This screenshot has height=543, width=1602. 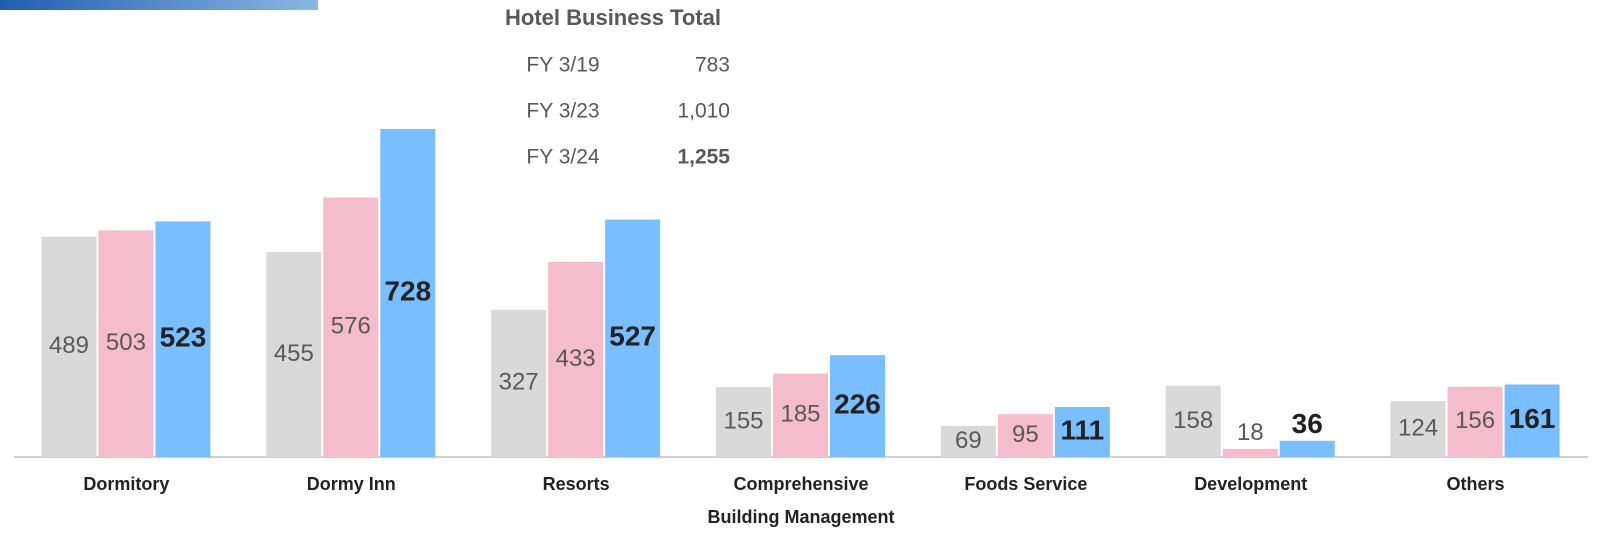 What do you see at coordinates (562, 111) in the screenshot?
I see `annotation-label: FY 3/23` at bounding box center [562, 111].